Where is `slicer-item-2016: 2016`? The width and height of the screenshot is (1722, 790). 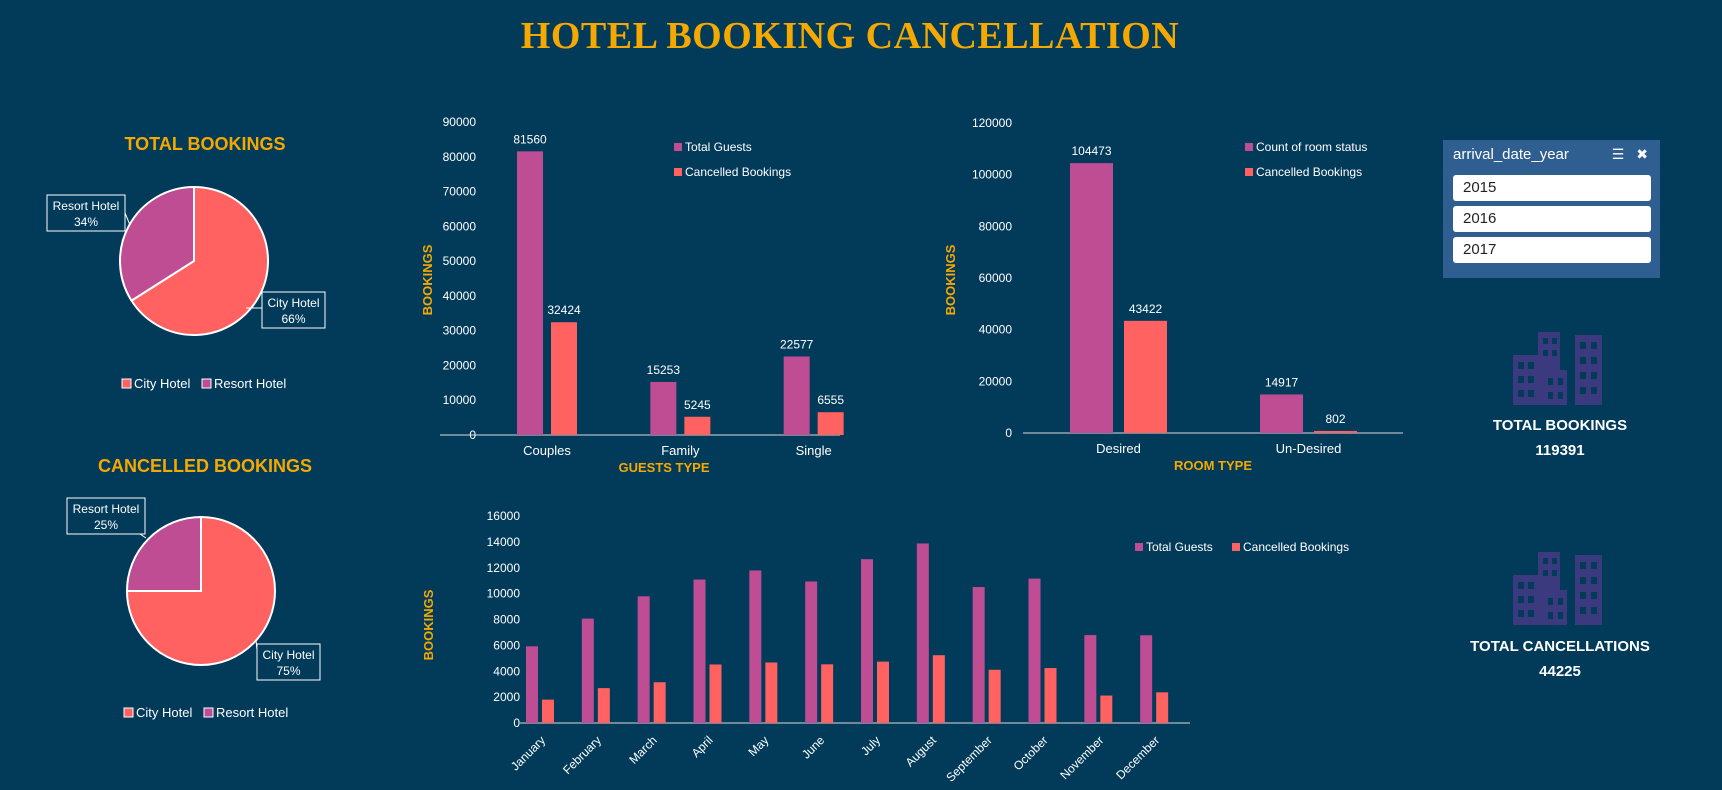
slicer-item-2016: 2016 is located at coordinates (1552, 219).